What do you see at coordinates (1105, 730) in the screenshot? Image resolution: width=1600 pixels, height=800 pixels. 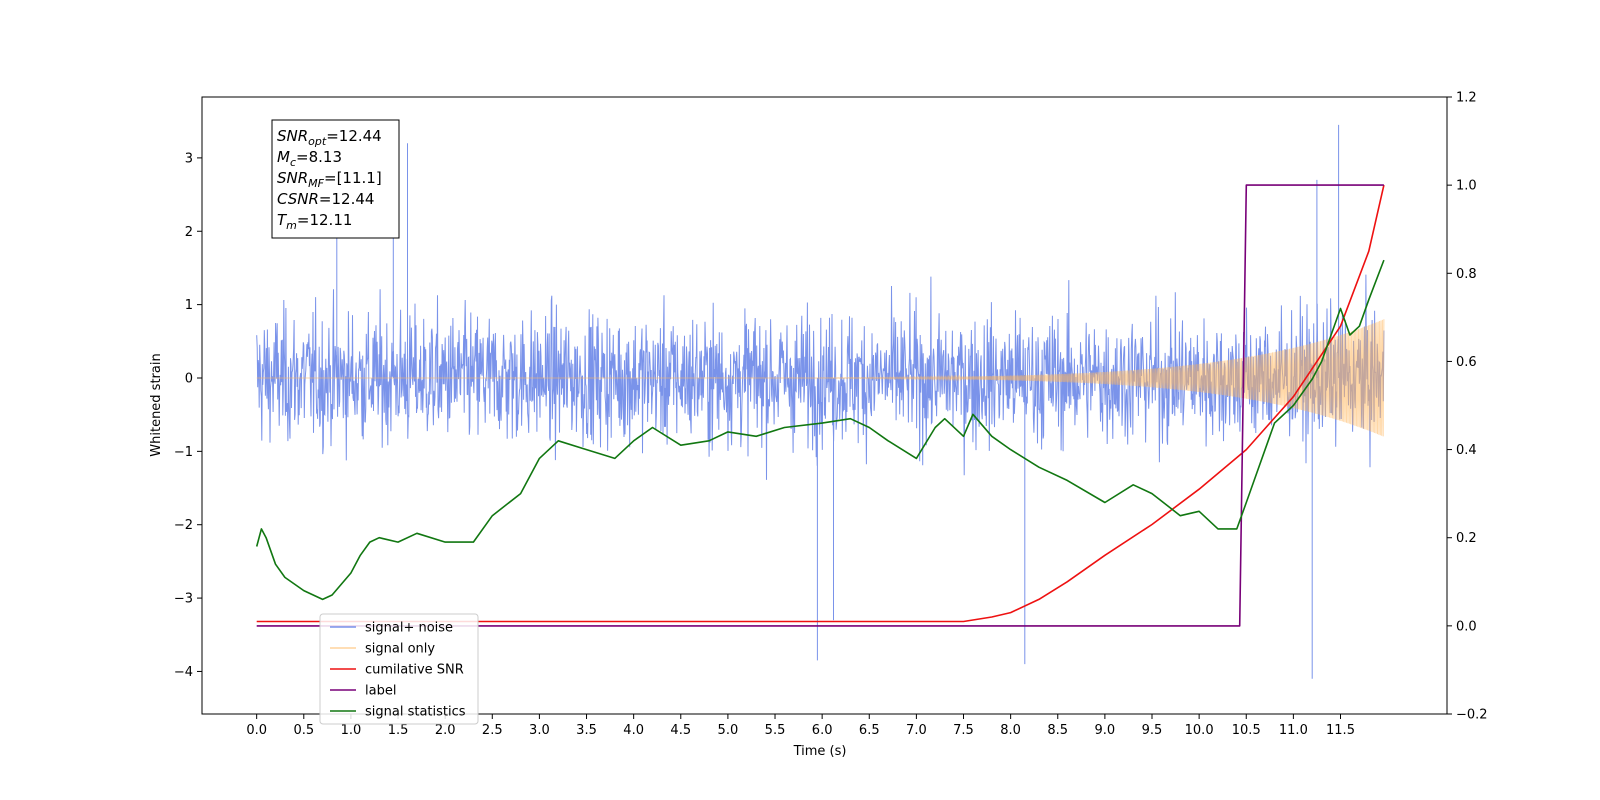 I see `x-tick-label: 9.0` at bounding box center [1105, 730].